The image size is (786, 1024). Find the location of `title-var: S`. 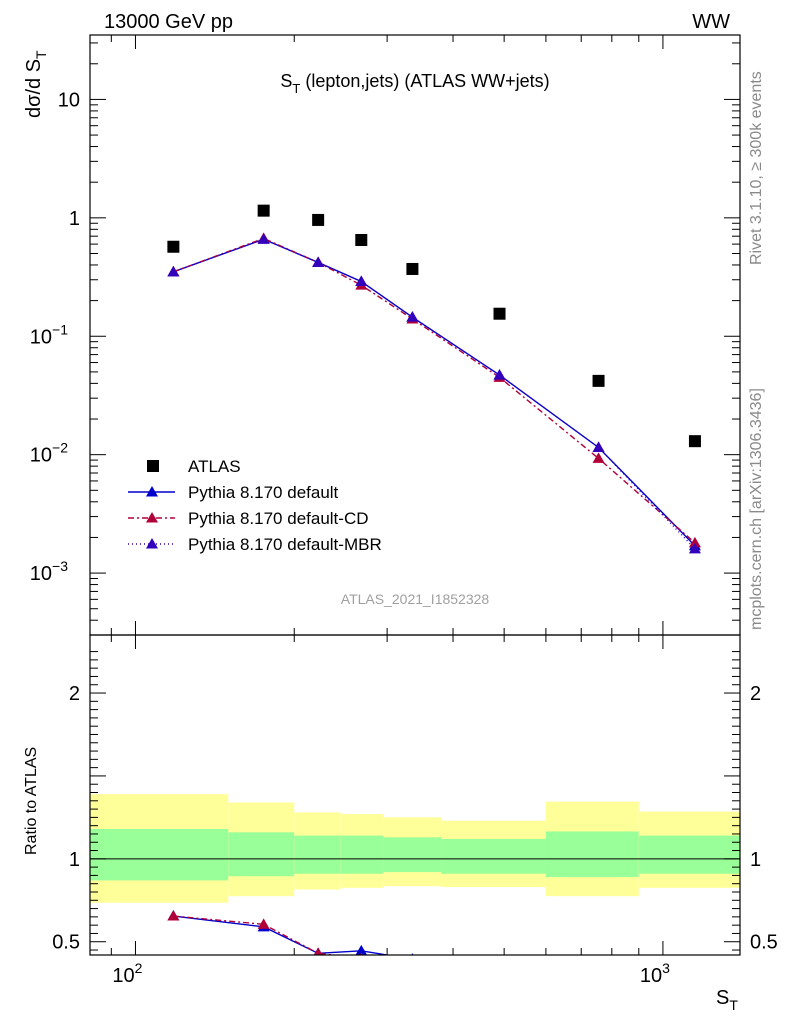

title-var: S is located at coordinates (286, 81).